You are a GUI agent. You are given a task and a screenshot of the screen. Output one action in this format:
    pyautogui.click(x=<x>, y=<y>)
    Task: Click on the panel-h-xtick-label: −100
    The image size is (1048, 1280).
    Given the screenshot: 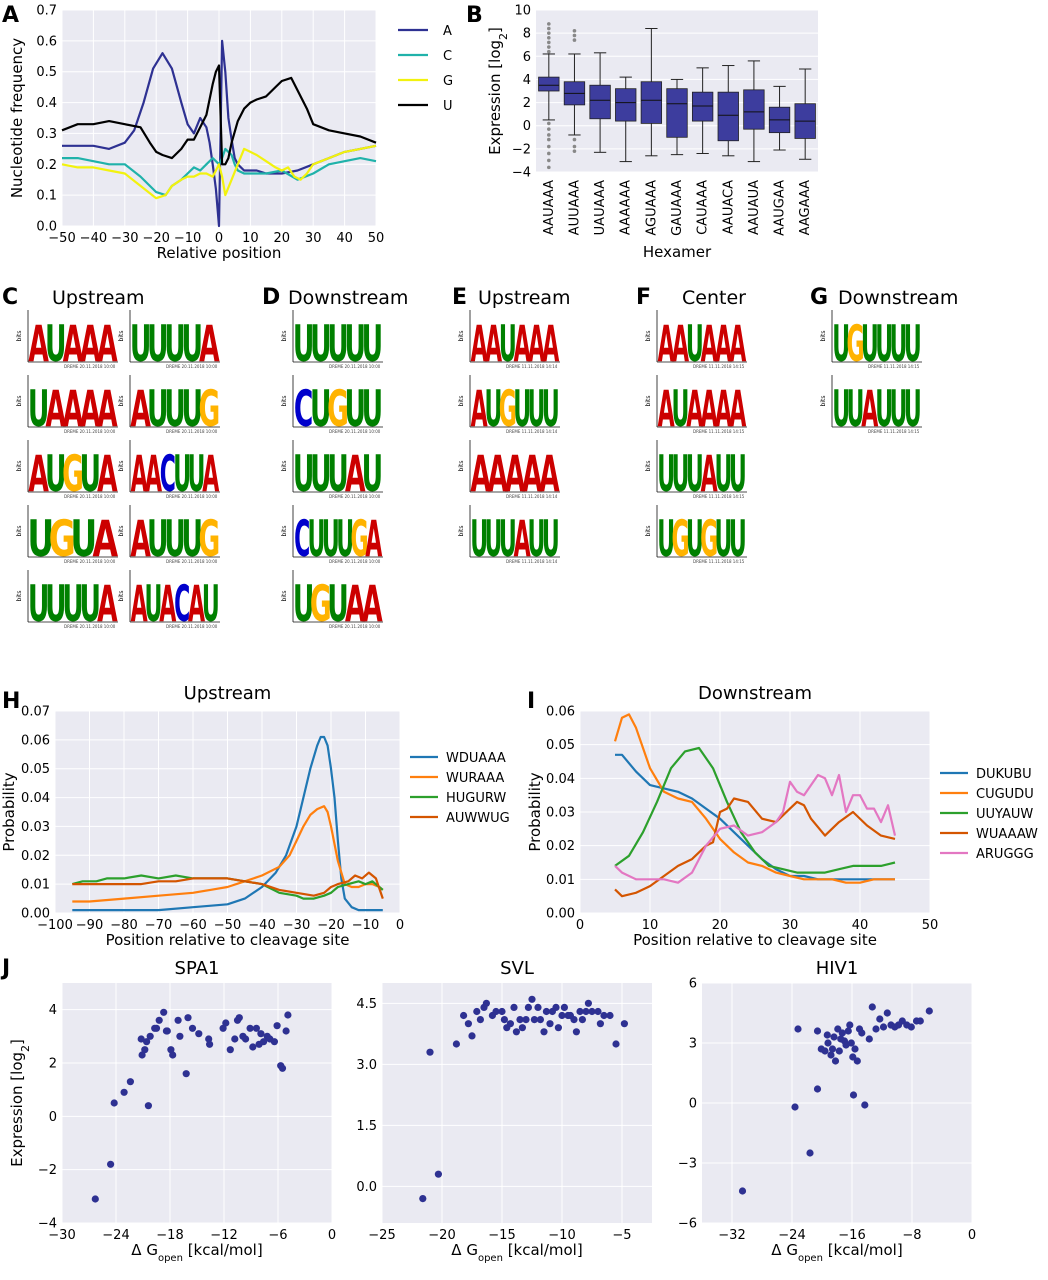 What is the action you would take?
    pyautogui.click(x=55, y=925)
    